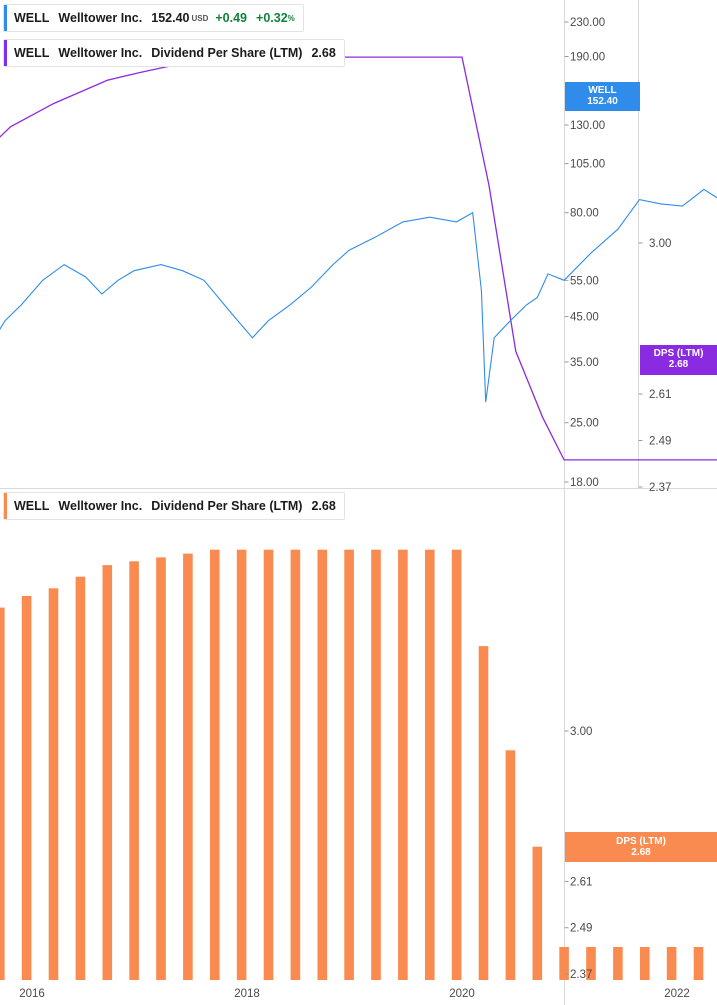 The image size is (717, 1005). What do you see at coordinates (32, 506) in the screenshot?
I see `dps-legend-bottom-ticker: WELL` at bounding box center [32, 506].